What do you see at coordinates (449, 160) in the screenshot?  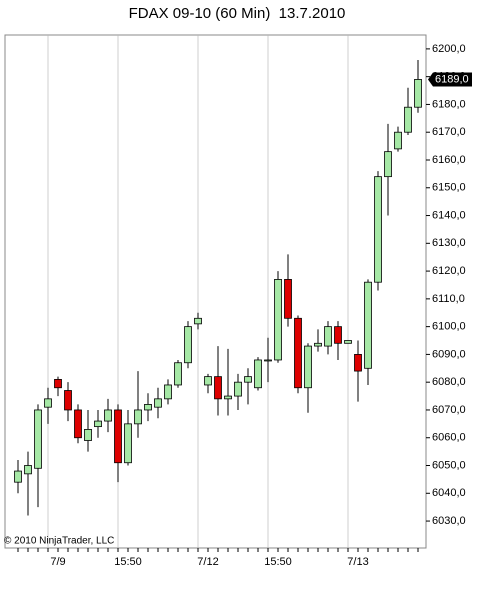 I see `y-tick-label: 6160,0` at bounding box center [449, 160].